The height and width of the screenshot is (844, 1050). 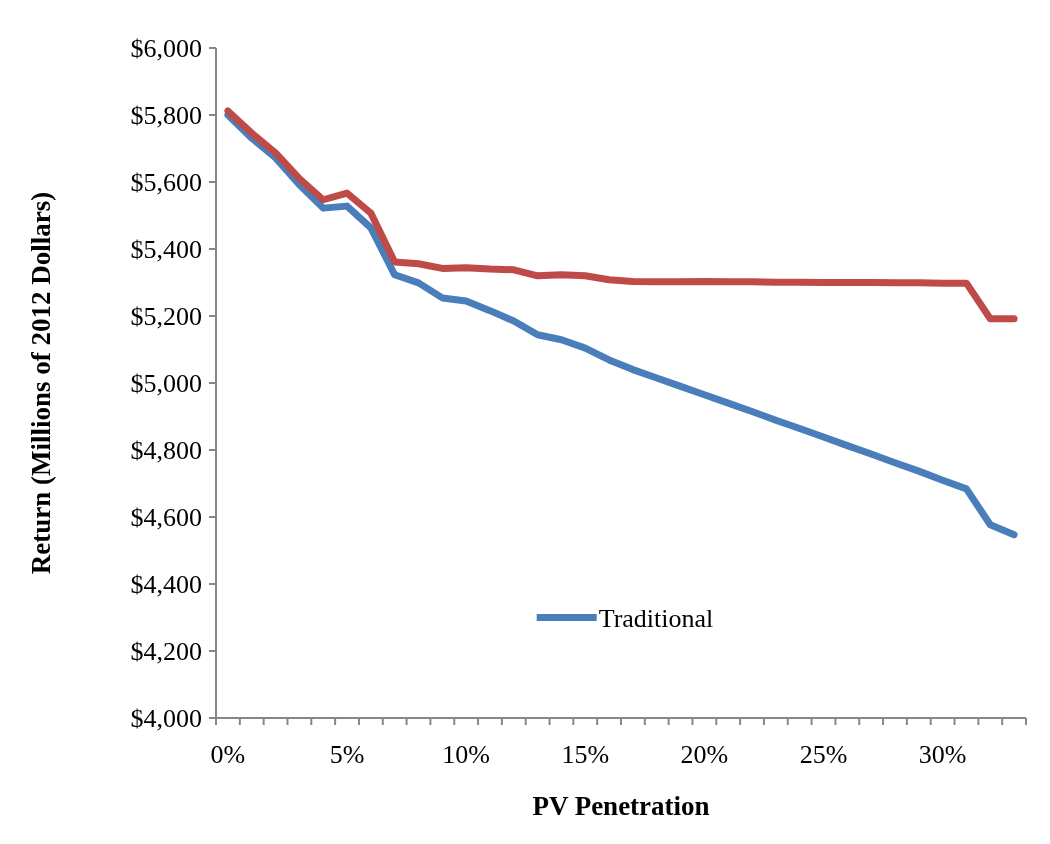 What do you see at coordinates (656, 618) in the screenshot?
I see `legend-label: Traditional` at bounding box center [656, 618].